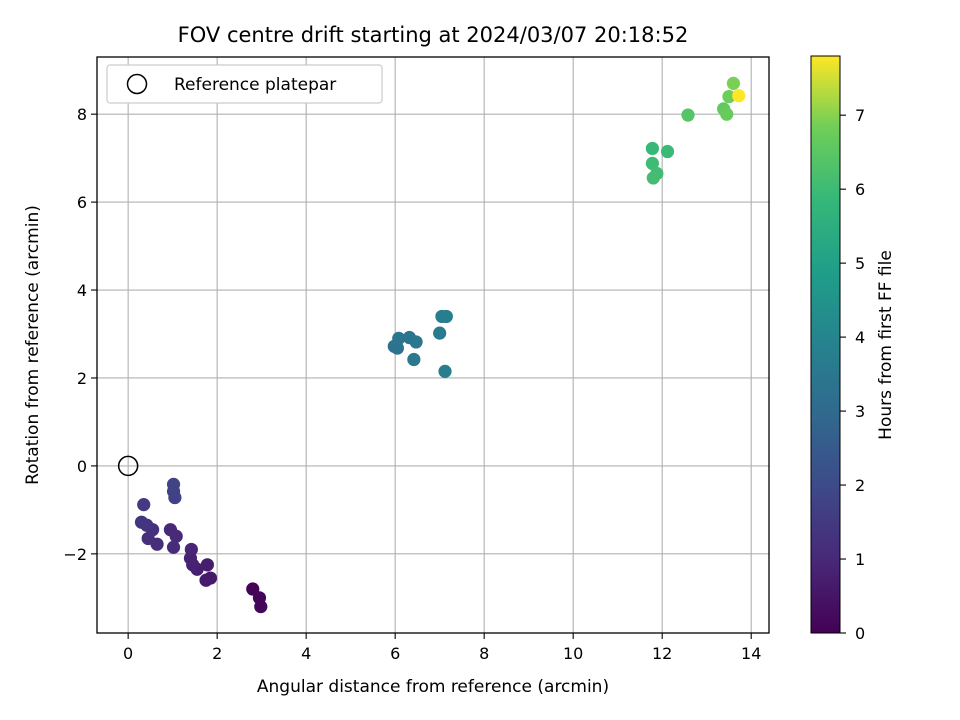 The width and height of the screenshot is (960, 720). What do you see at coordinates (75, 554) in the screenshot?
I see `y-tick-label: −2` at bounding box center [75, 554].